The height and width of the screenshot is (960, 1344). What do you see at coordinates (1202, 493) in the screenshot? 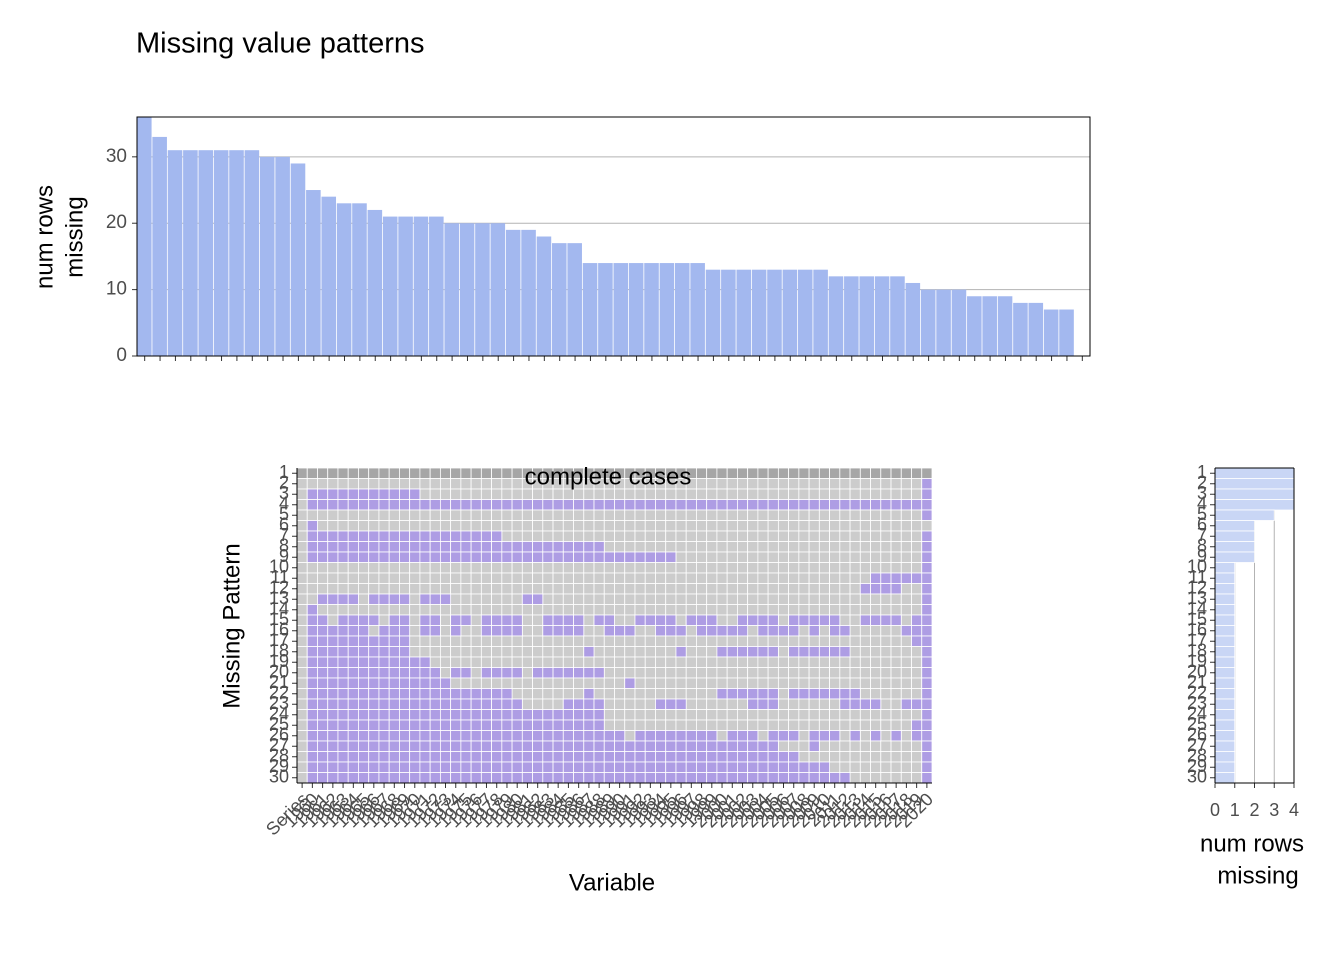
I see `y-tick-label: 3` at bounding box center [1202, 493].